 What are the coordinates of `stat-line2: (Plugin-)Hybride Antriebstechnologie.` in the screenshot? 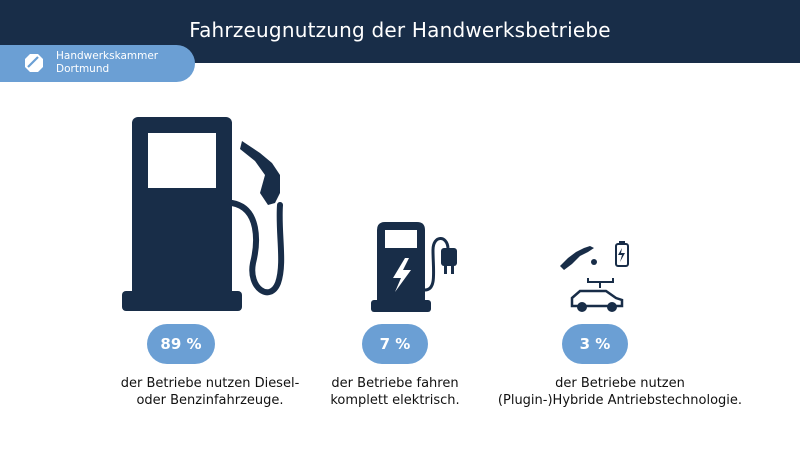 It's located at (620, 400).